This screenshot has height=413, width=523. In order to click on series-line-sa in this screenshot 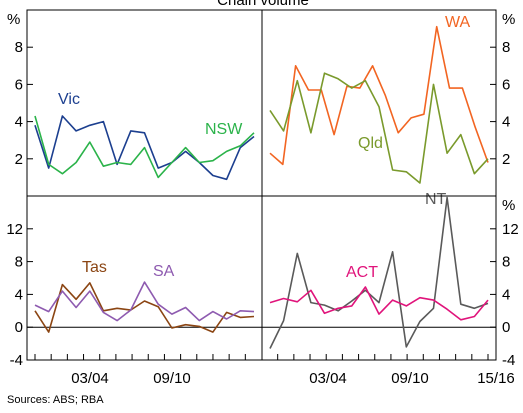, I will do `click(144, 301)`.